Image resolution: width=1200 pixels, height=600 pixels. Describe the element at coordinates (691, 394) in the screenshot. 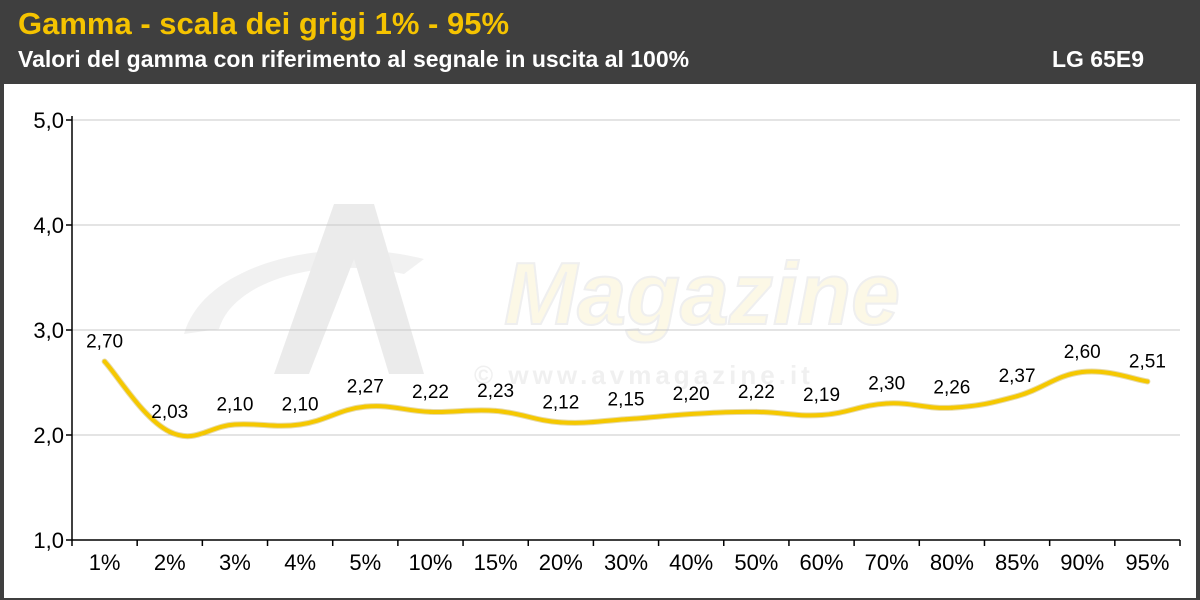

I see `data-label: 2,20` at that location.